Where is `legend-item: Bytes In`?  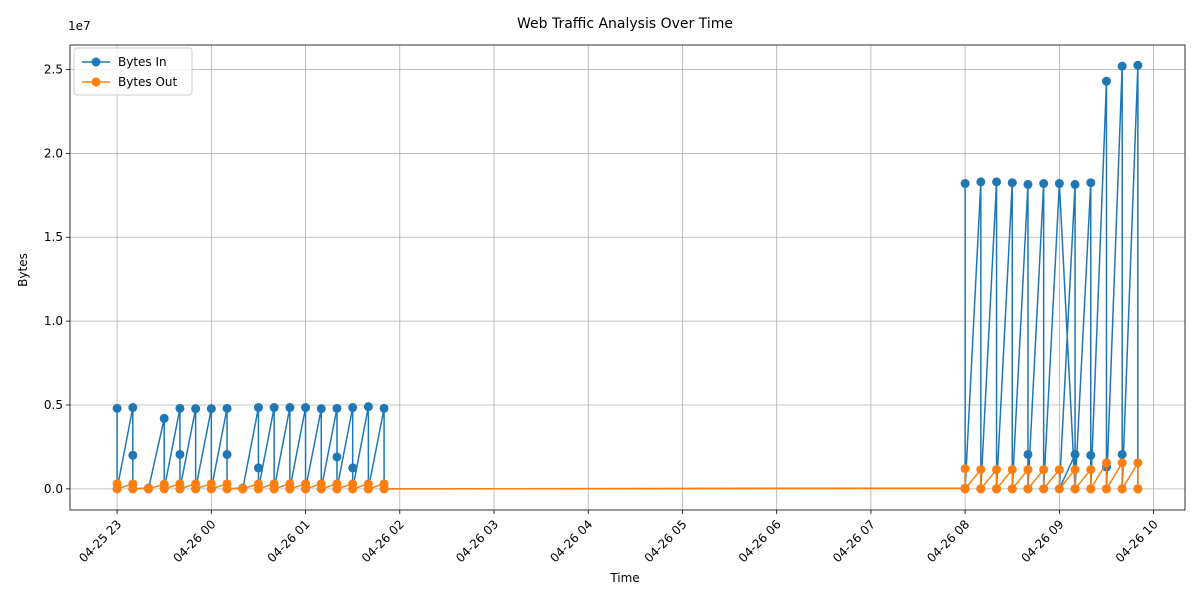
legend-item: Bytes In is located at coordinates (124, 62).